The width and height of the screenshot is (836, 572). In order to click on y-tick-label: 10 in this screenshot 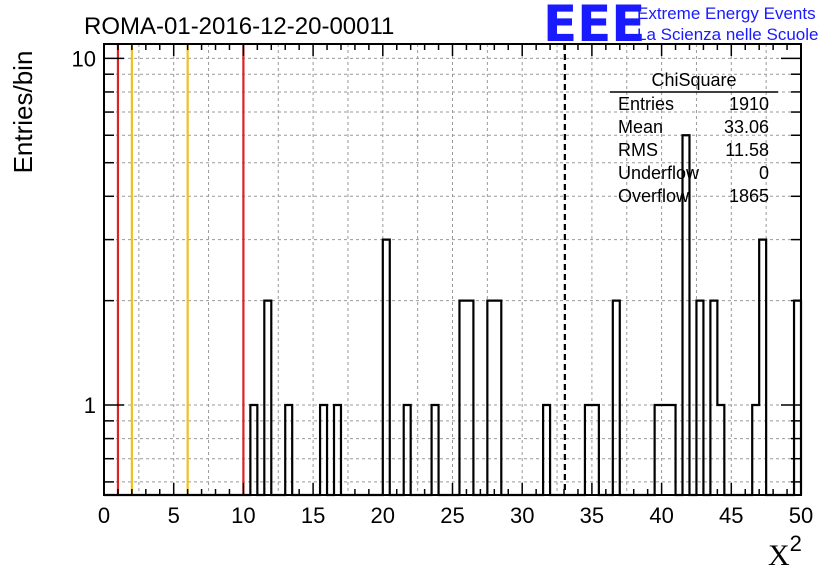, I will do `click(84, 58)`.